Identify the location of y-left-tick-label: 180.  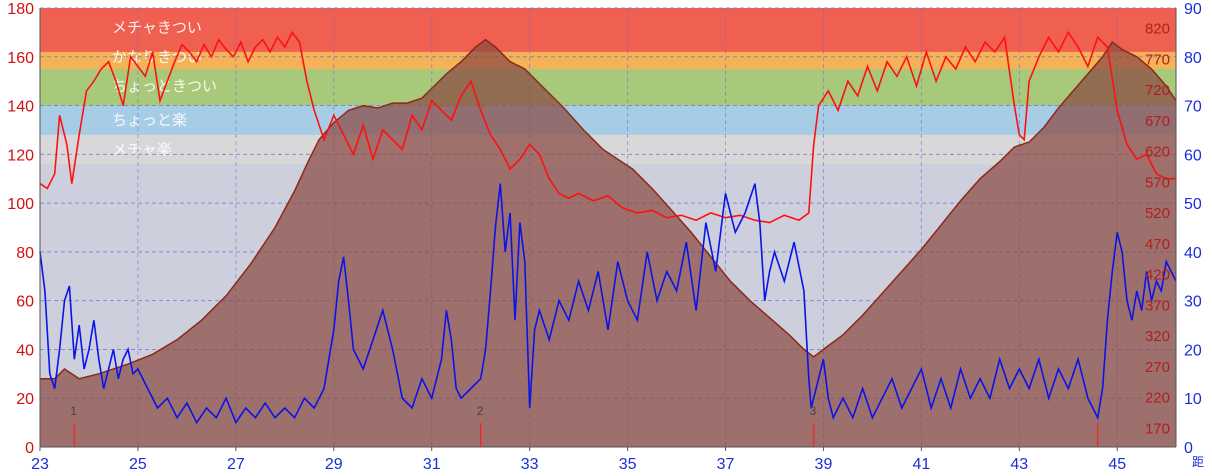
(20, 9).